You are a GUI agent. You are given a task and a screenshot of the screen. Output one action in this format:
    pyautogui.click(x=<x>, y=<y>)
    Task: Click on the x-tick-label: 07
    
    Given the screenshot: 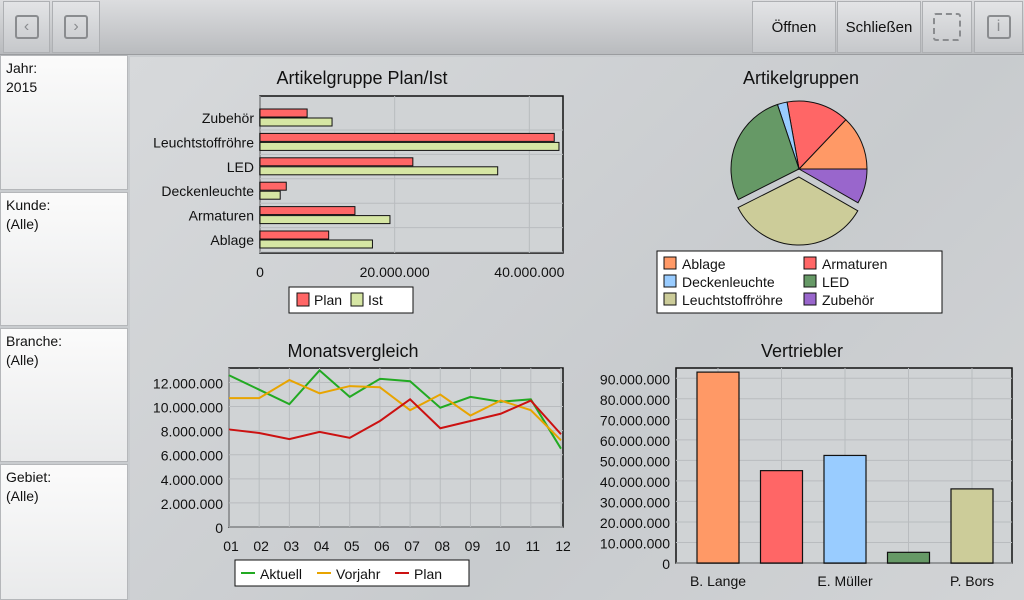 What is the action you would take?
    pyautogui.click(x=412, y=546)
    